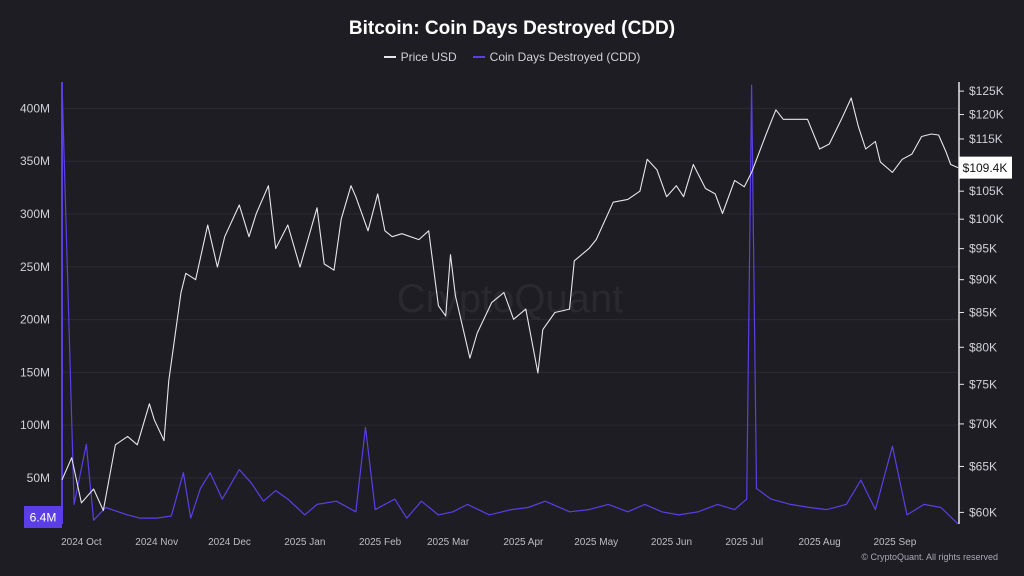 The image size is (1024, 576). I want to click on right-tick-label: $95K, so click(983, 249).